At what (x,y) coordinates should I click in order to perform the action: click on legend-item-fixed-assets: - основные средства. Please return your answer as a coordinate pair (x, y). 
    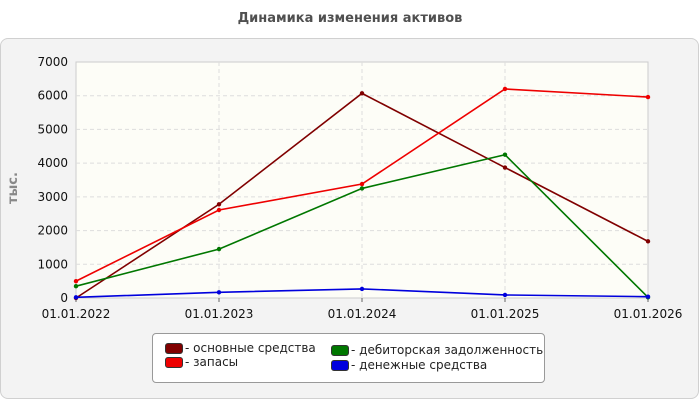
    Looking at the image, I should click on (240, 348).